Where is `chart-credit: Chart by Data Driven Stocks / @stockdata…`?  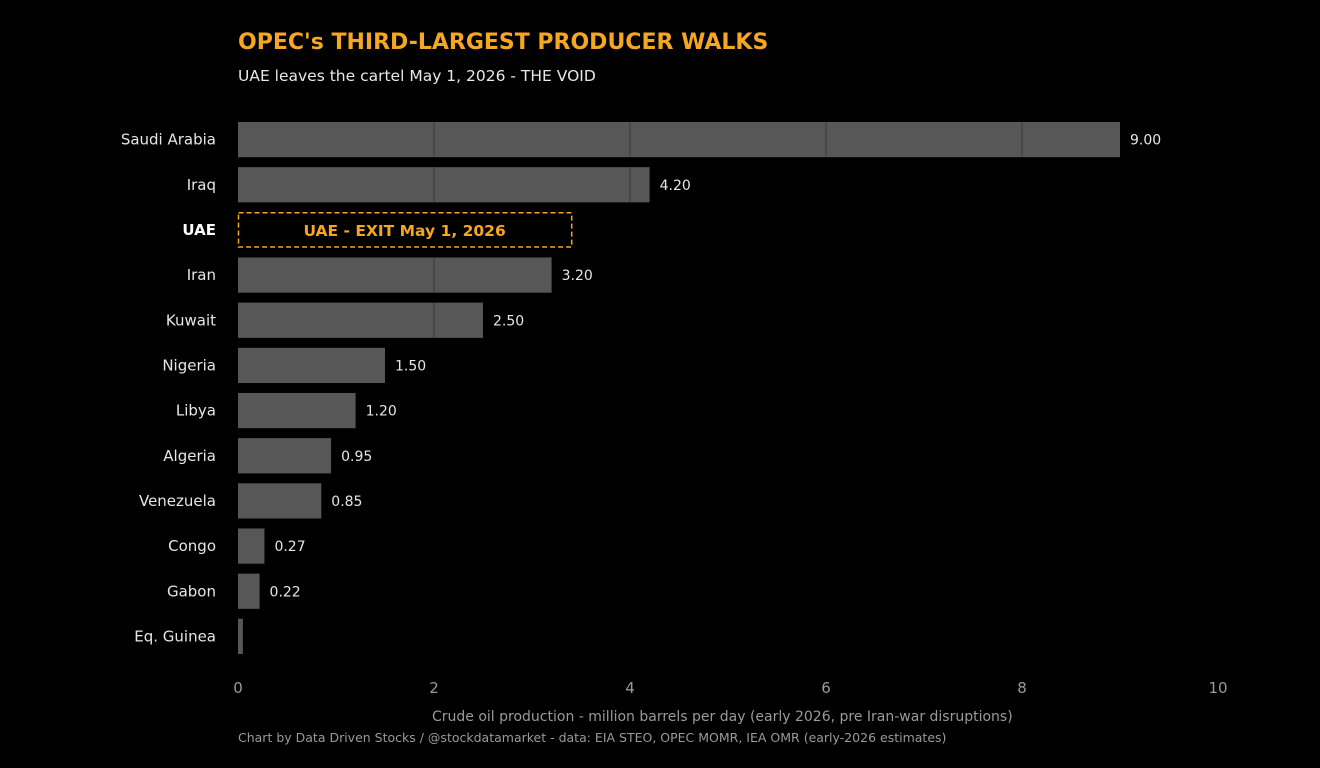 chart-credit: Chart by Data Driven Stocks / @stockdata… is located at coordinates (592, 737).